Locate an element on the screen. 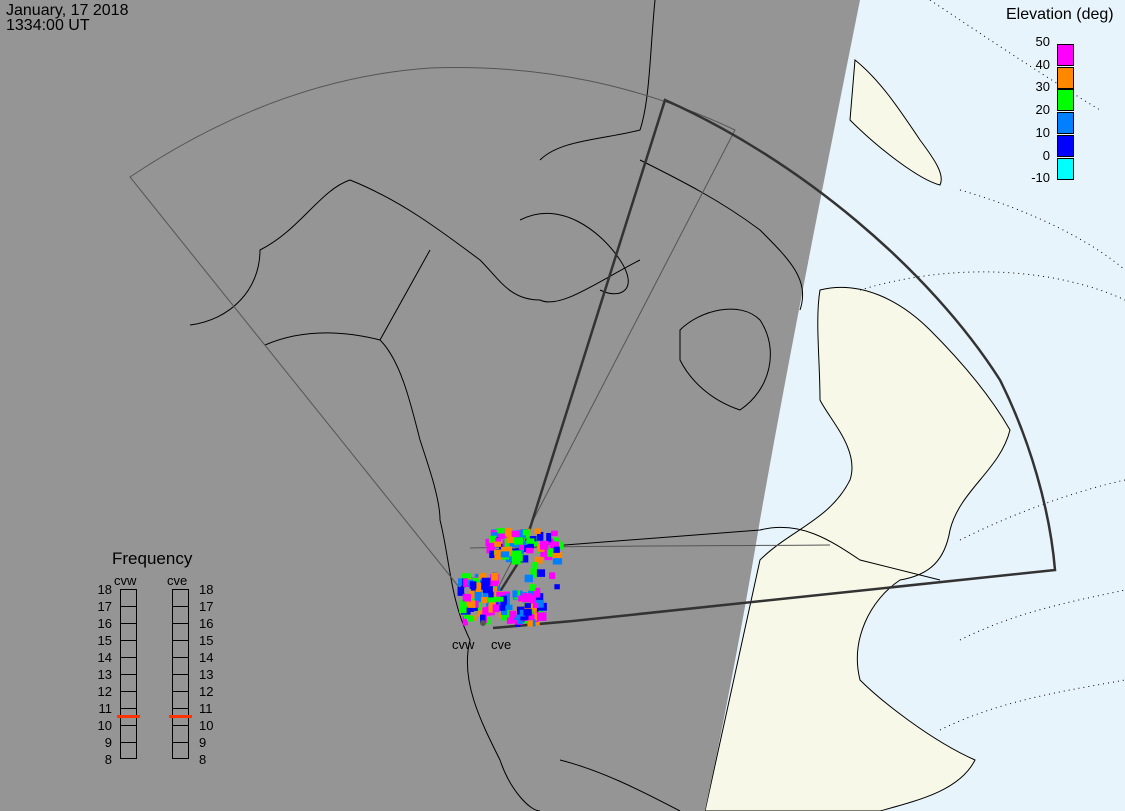  frequency-marker-cvw is located at coordinates (128, 716).